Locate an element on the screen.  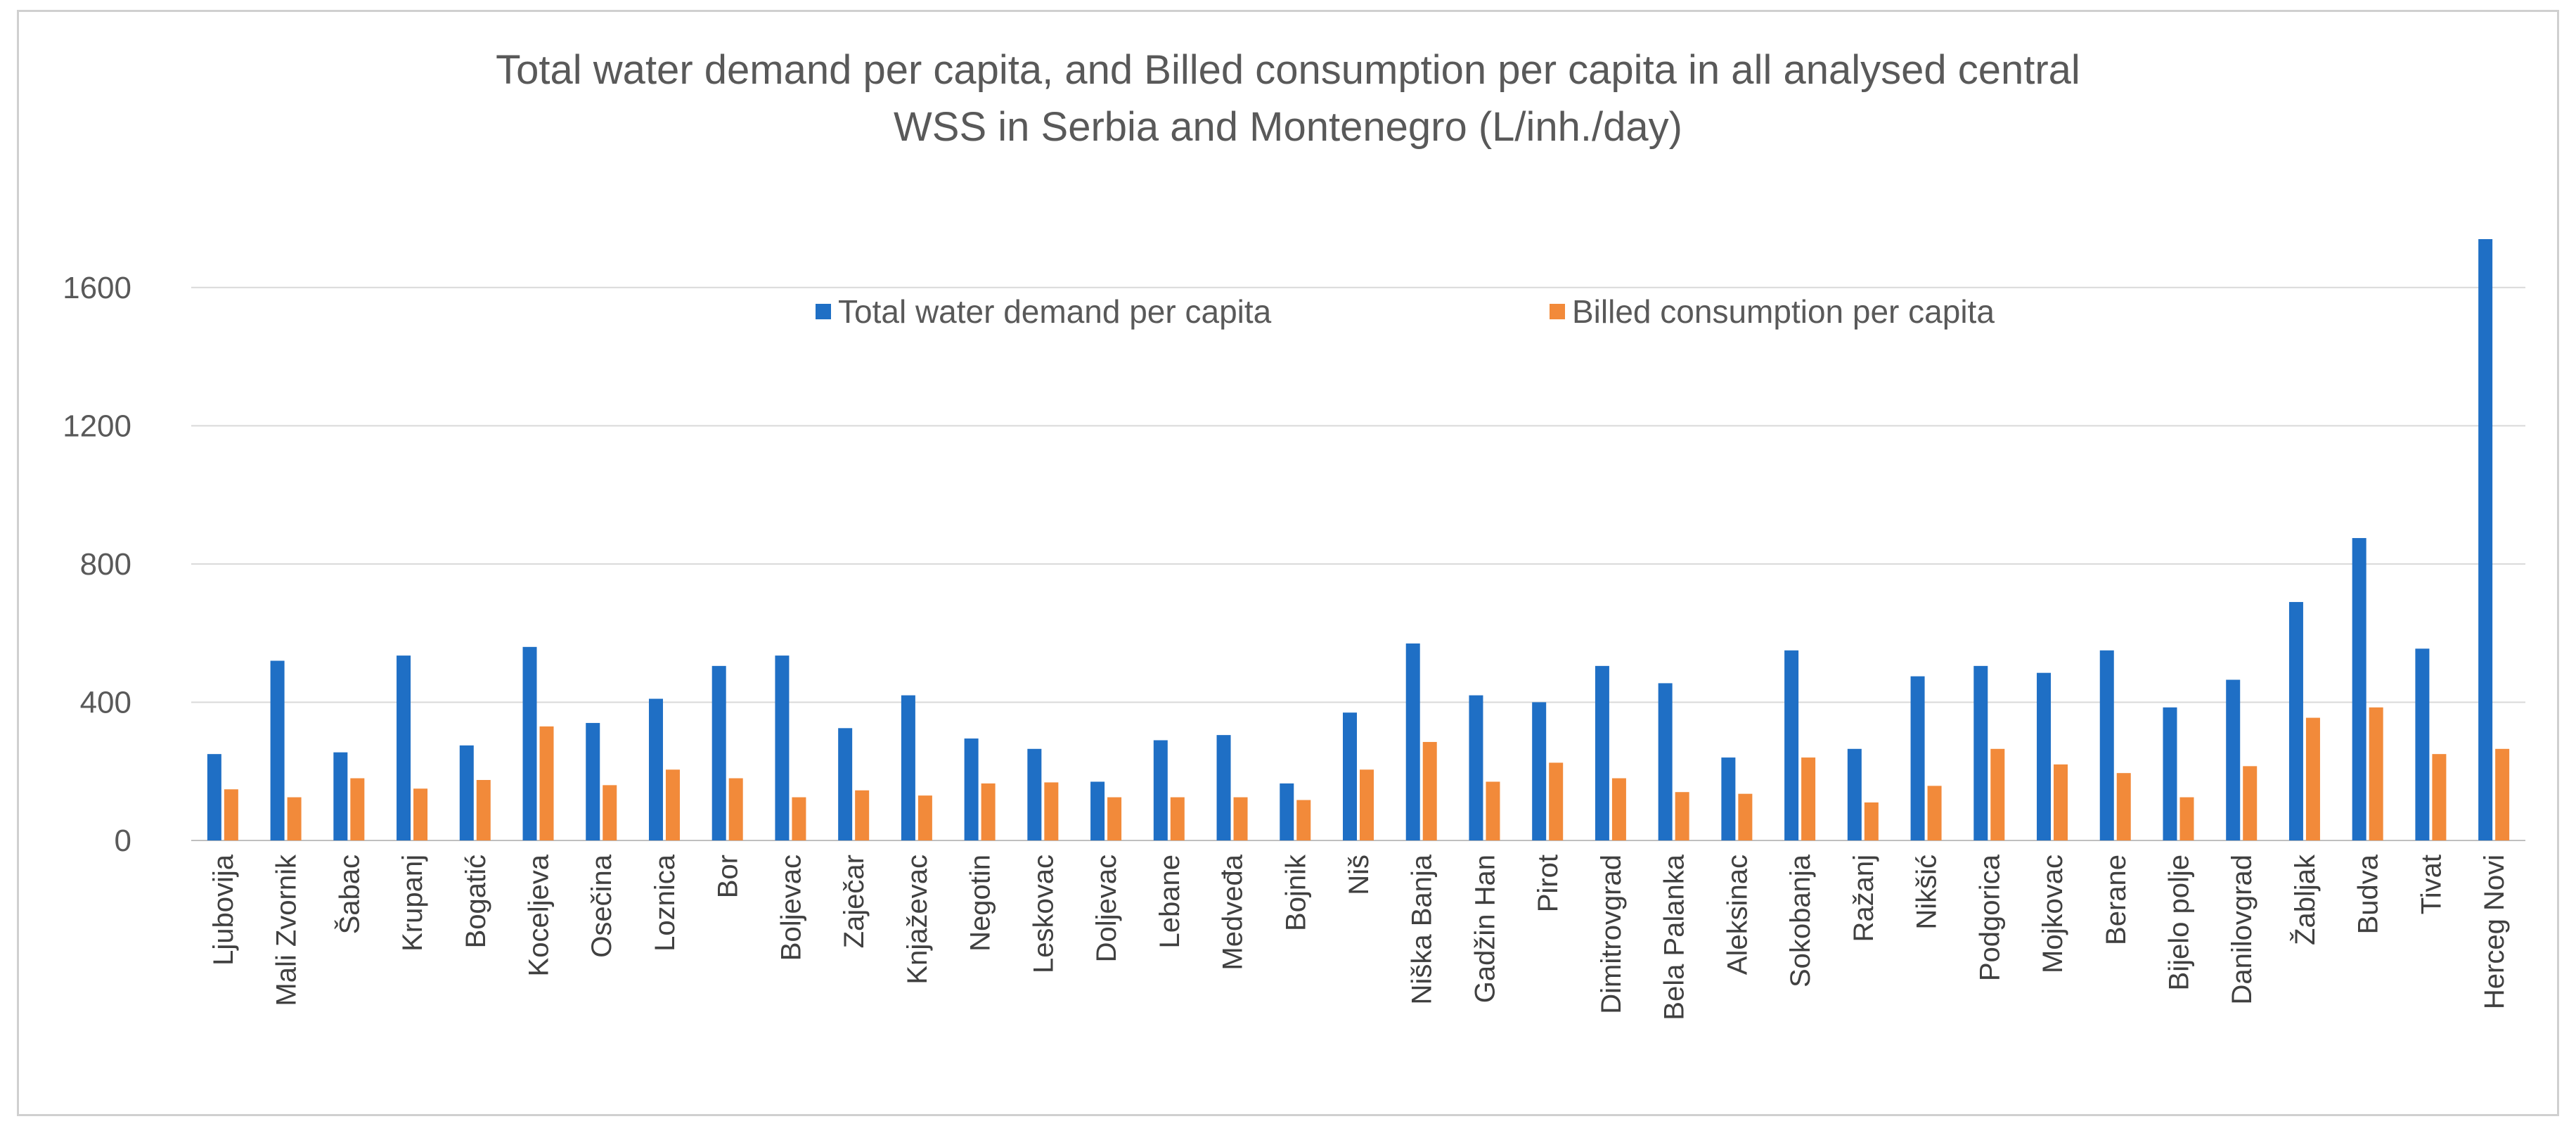
x-category-label: Niška Banja is located at coordinates (1422, 929).